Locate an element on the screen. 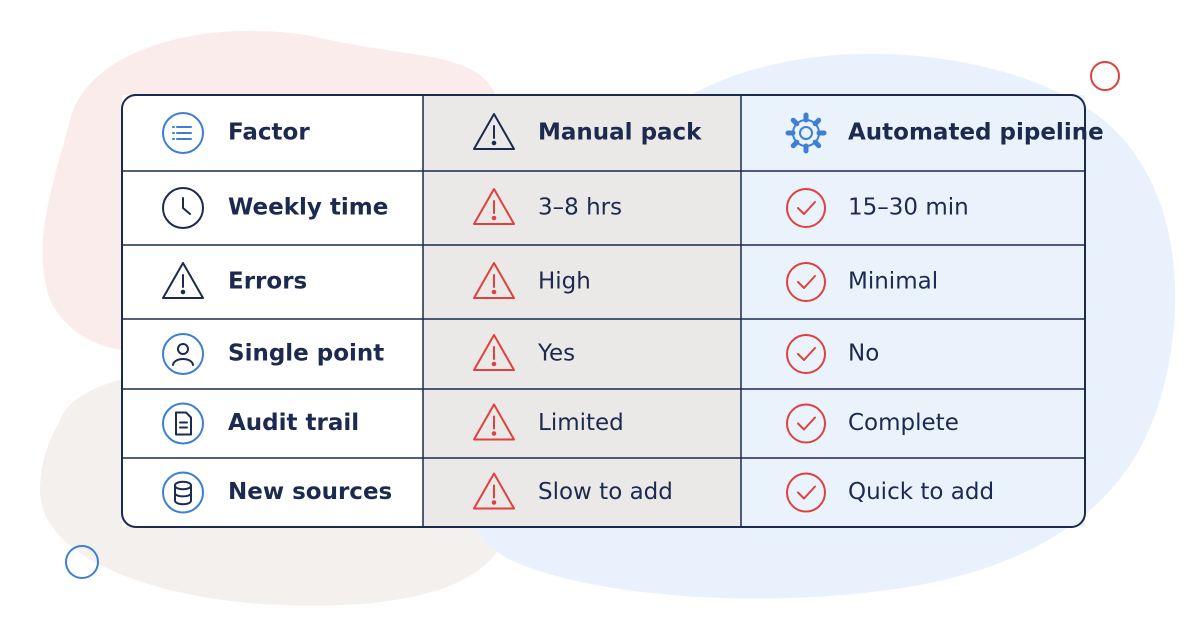  cell: Minimal is located at coordinates (893, 282).